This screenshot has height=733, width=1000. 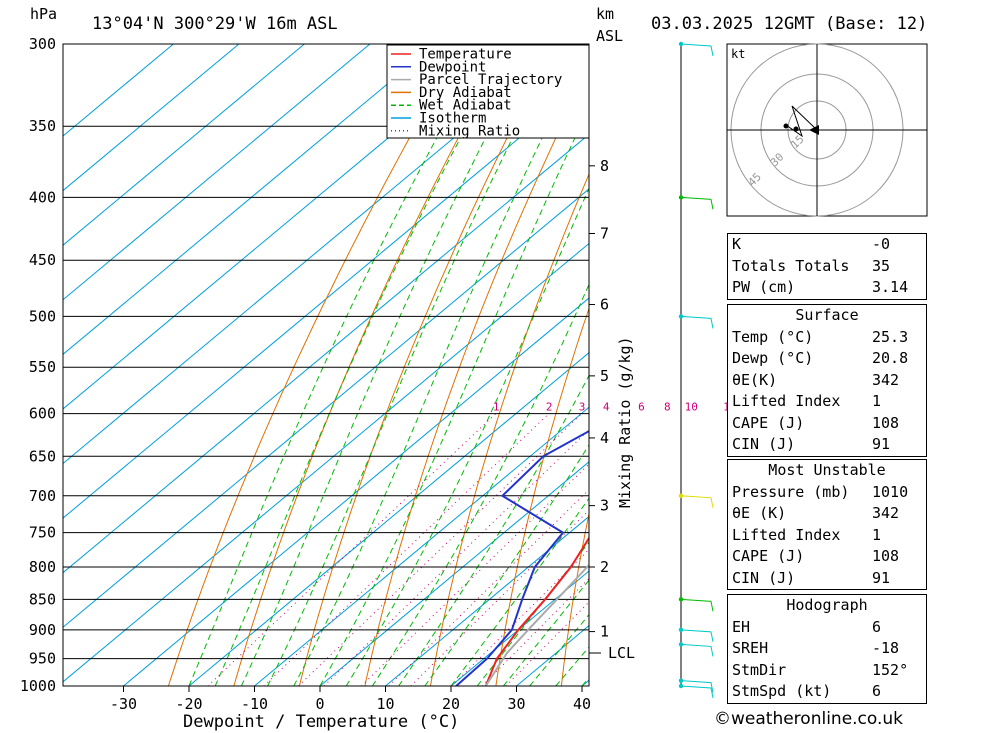 I want to click on stmspd-row: StmSpd (kt) 6, so click(x=827, y=692).